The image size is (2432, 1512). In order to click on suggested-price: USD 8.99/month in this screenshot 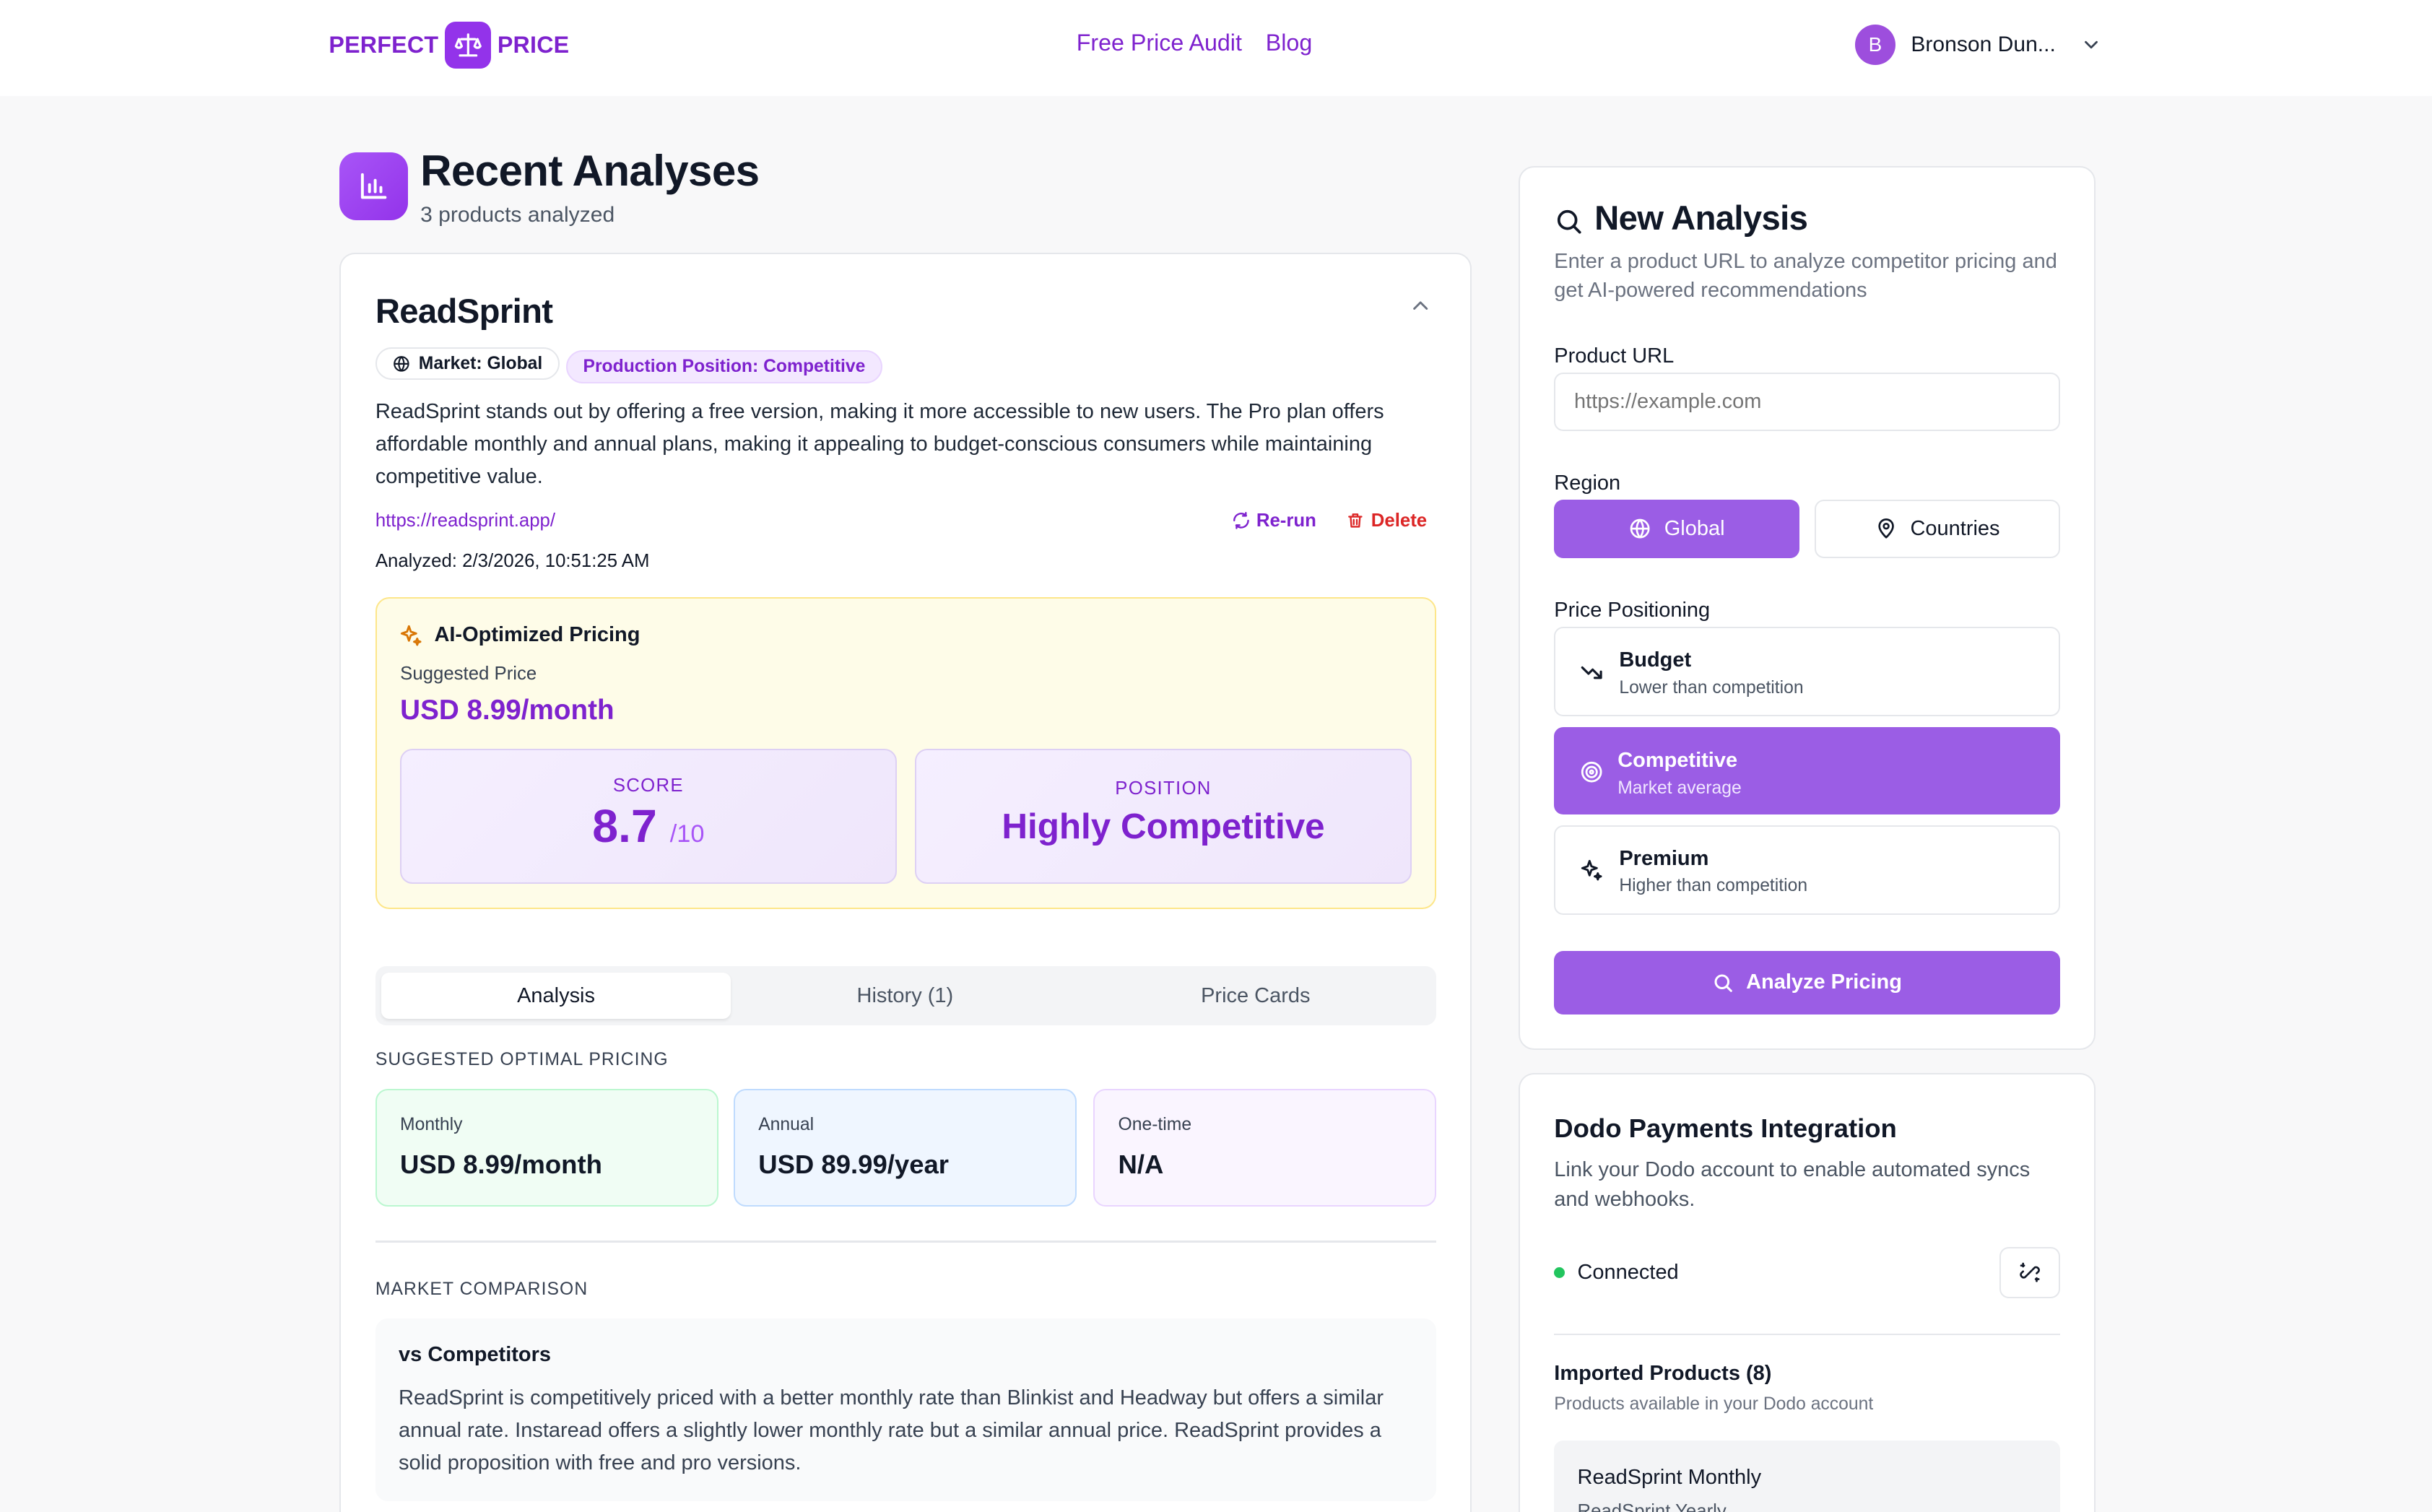, I will do `click(507, 710)`.